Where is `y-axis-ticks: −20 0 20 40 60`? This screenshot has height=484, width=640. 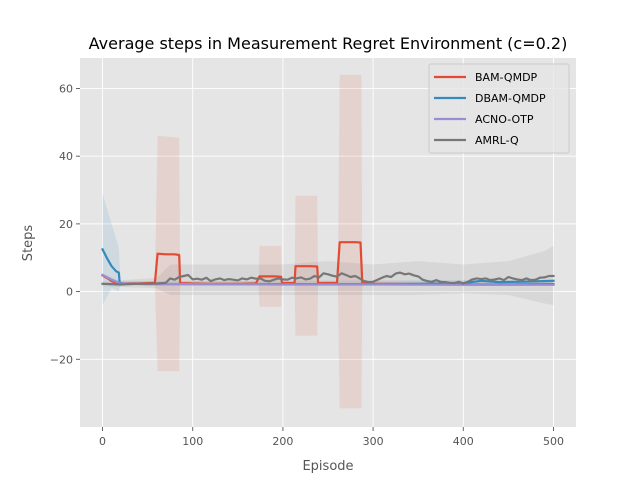
y-axis-ticks: −20 0 20 40 60 is located at coordinates (65, 224).